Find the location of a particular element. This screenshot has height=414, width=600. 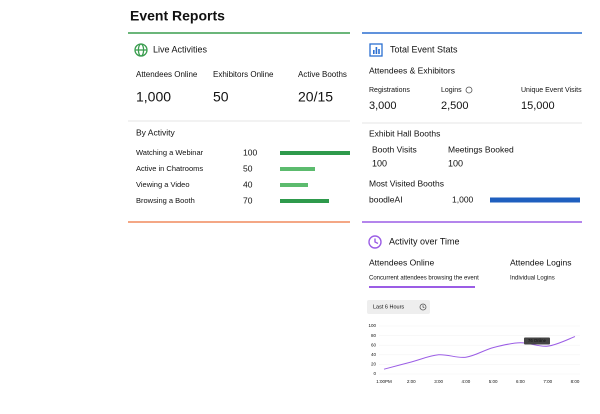

stat-value: 50 is located at coordinates (221, 97).